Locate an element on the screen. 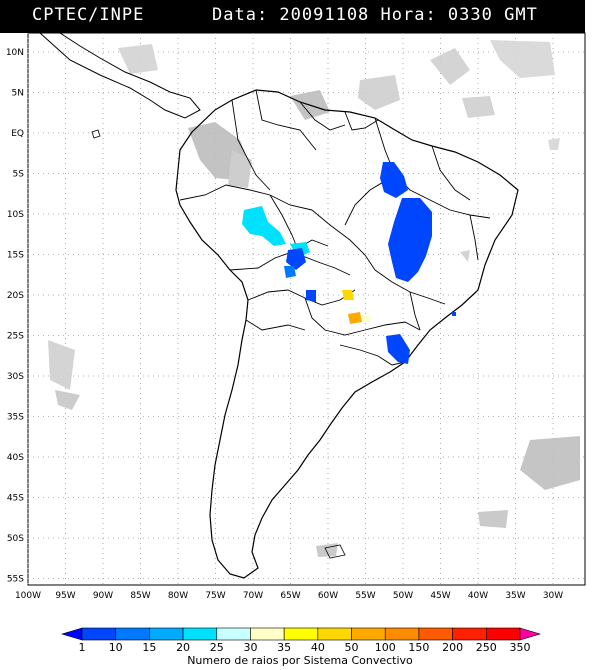 The image size is (600, 670). lon-label: 65W is located at coordinates (290, 596).